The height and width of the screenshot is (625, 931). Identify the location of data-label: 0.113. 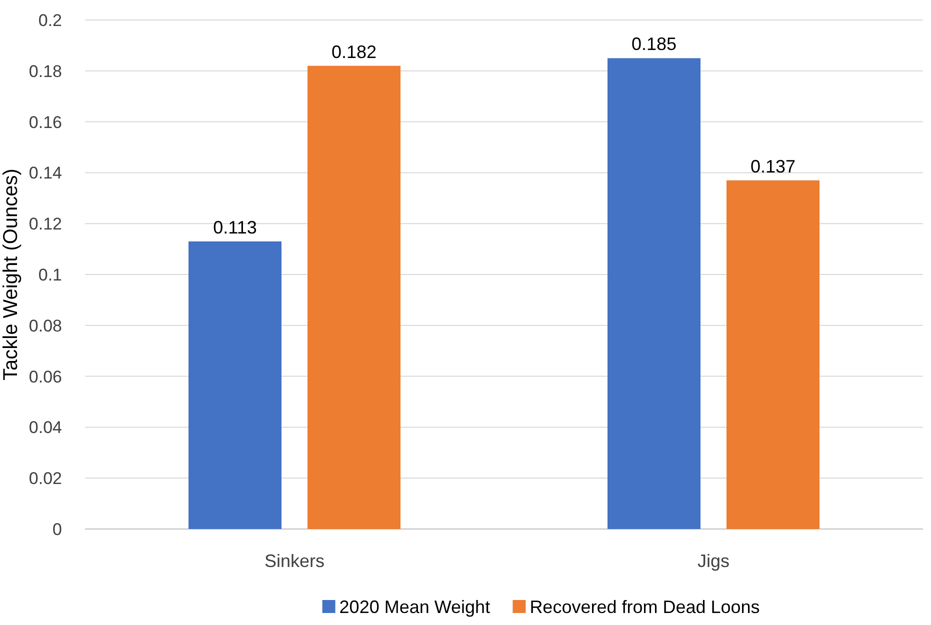
(235, 227).